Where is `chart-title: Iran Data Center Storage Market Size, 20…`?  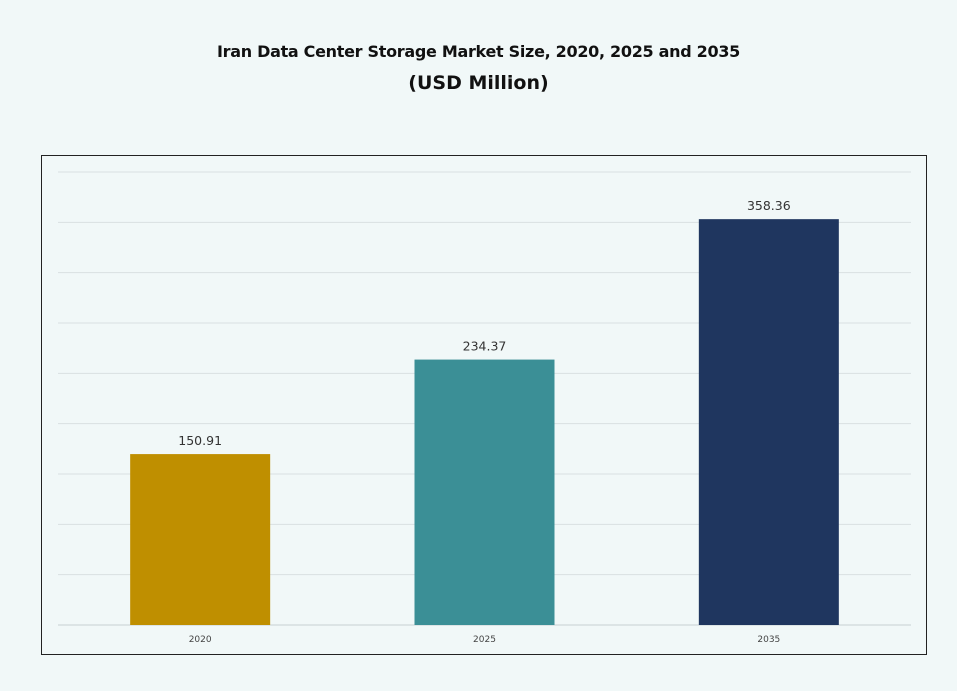 chart-title: Iran Data Center Storage Market Size, 20… is located at coordinates (478, 51).